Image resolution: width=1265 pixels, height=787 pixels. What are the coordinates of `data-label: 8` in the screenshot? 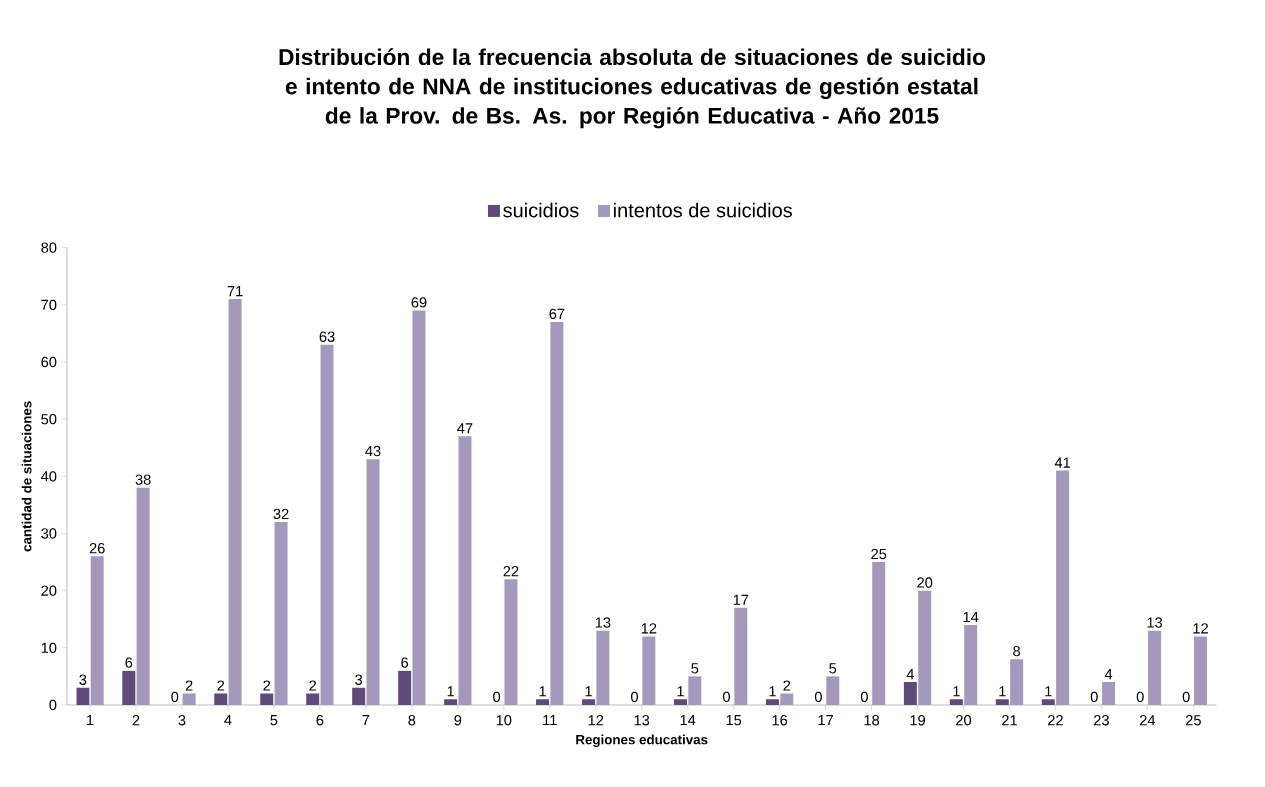 It's located at (1017, 651).